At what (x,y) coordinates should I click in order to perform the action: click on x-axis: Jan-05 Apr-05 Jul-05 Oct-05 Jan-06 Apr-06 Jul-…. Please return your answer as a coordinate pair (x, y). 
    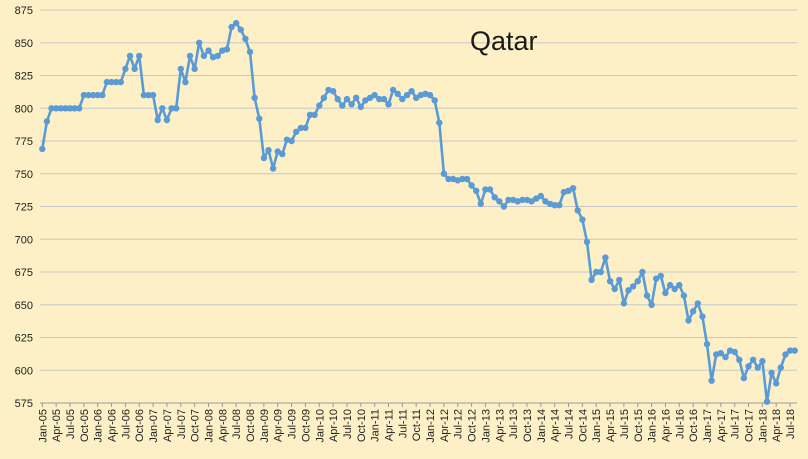
    Looking at the image, I should click on (417, 423).